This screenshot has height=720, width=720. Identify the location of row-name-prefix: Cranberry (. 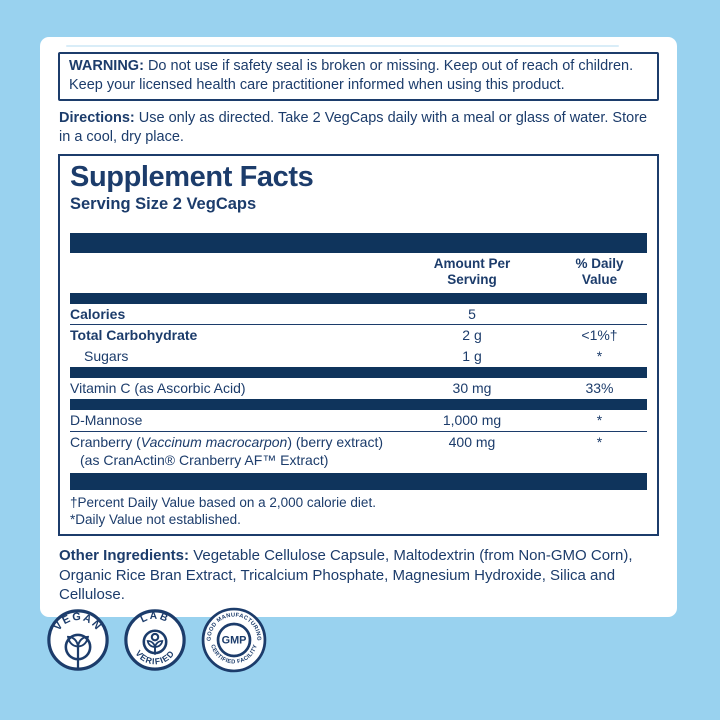
(105, 441).